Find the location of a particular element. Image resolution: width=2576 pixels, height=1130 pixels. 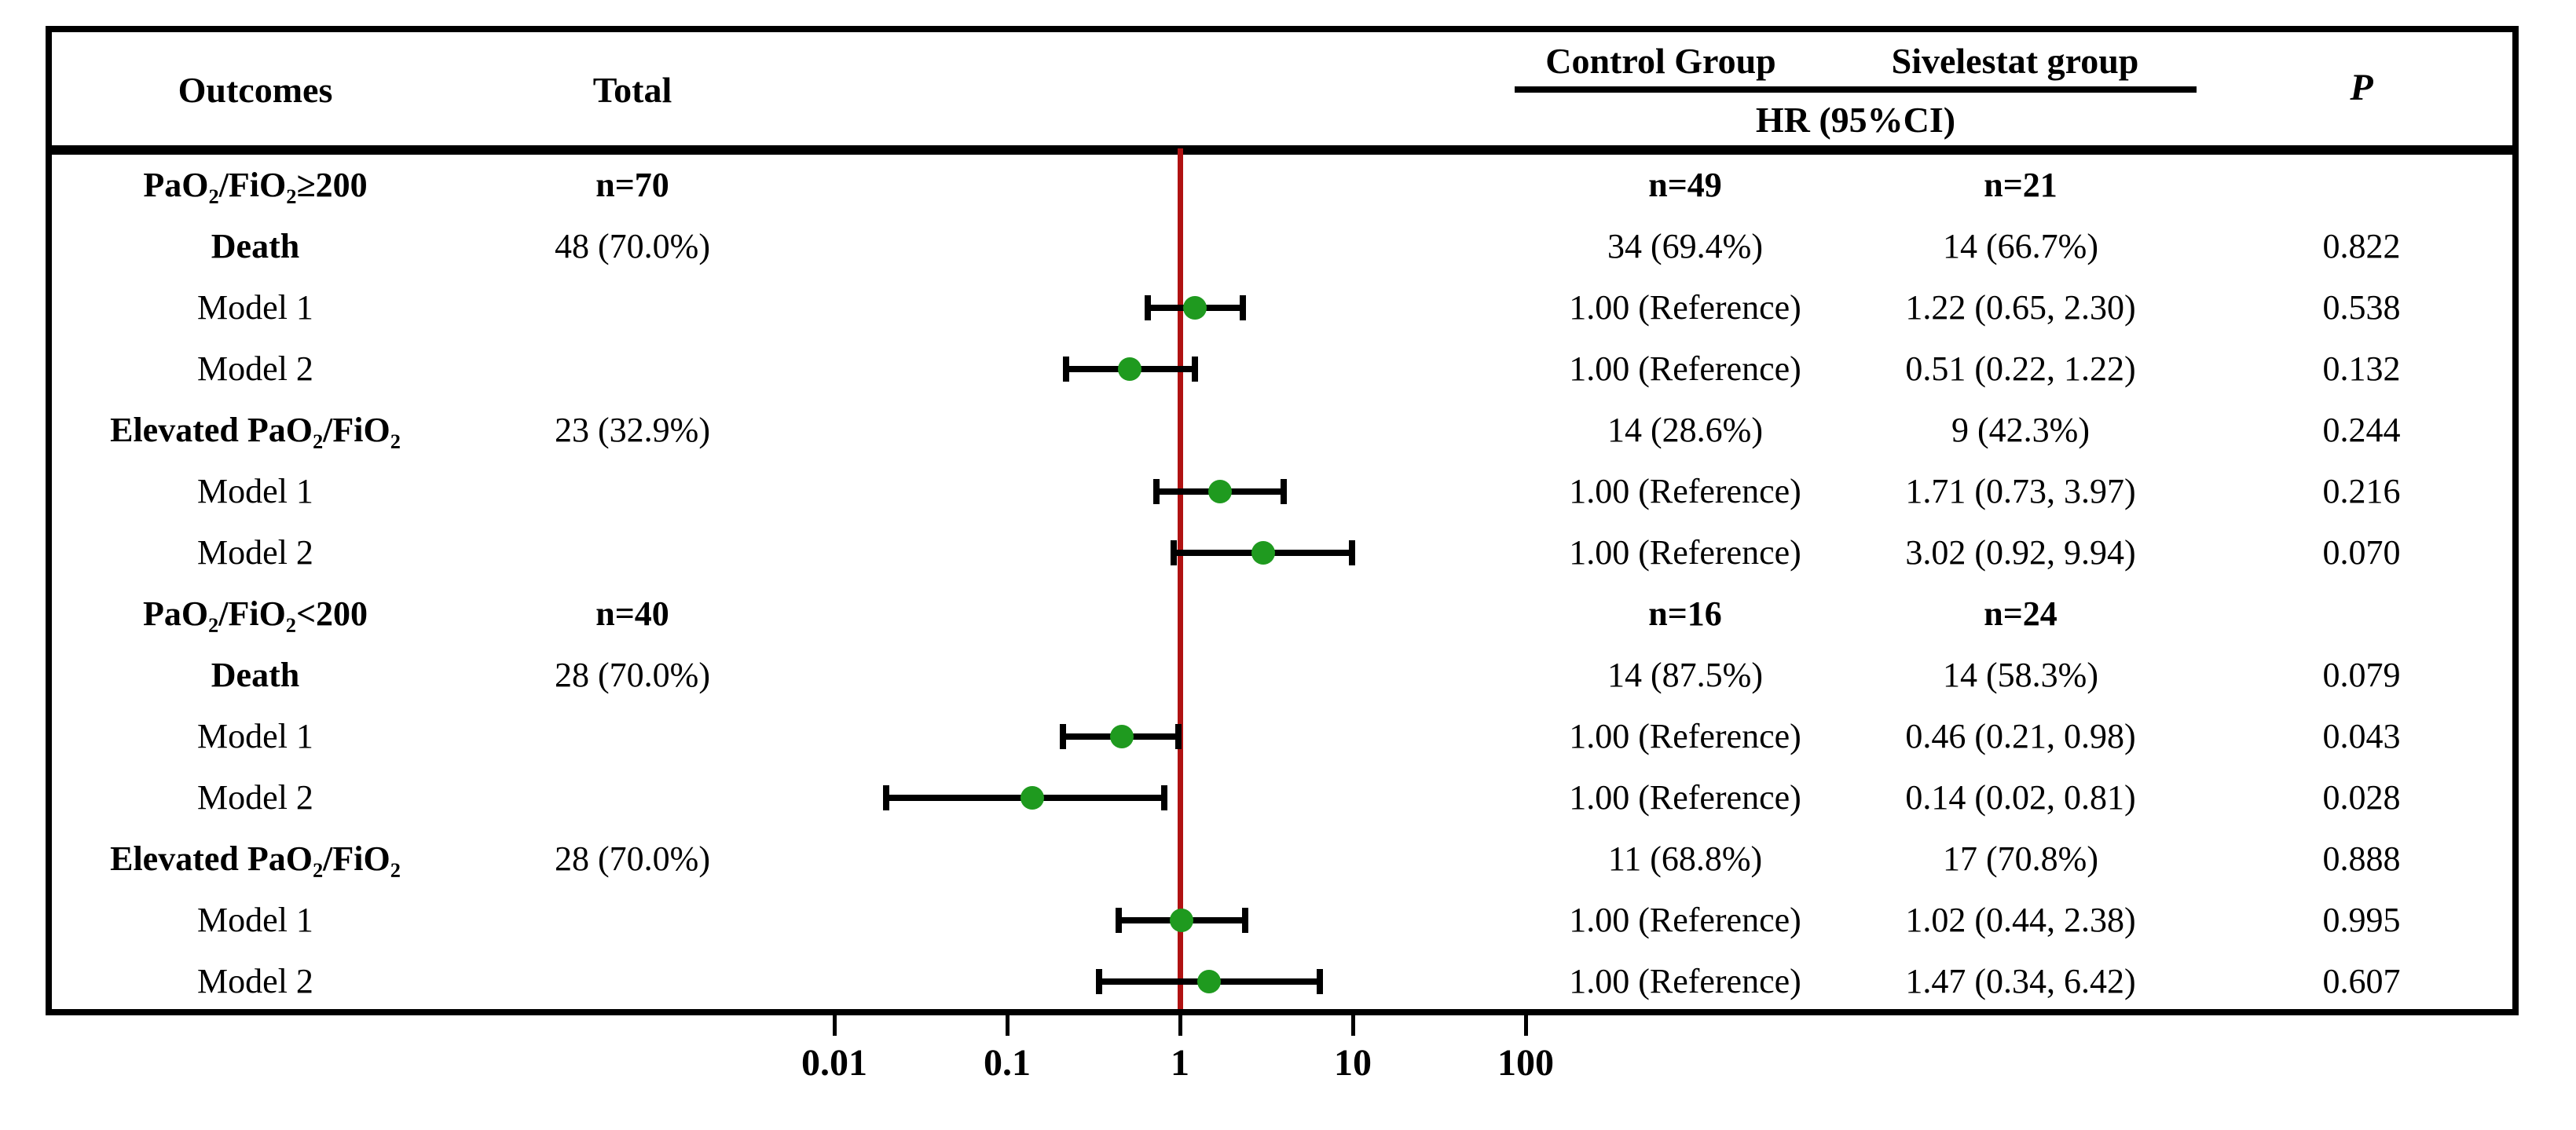

axis-tick-label: 10 is located at coordinates (1353, 1063).